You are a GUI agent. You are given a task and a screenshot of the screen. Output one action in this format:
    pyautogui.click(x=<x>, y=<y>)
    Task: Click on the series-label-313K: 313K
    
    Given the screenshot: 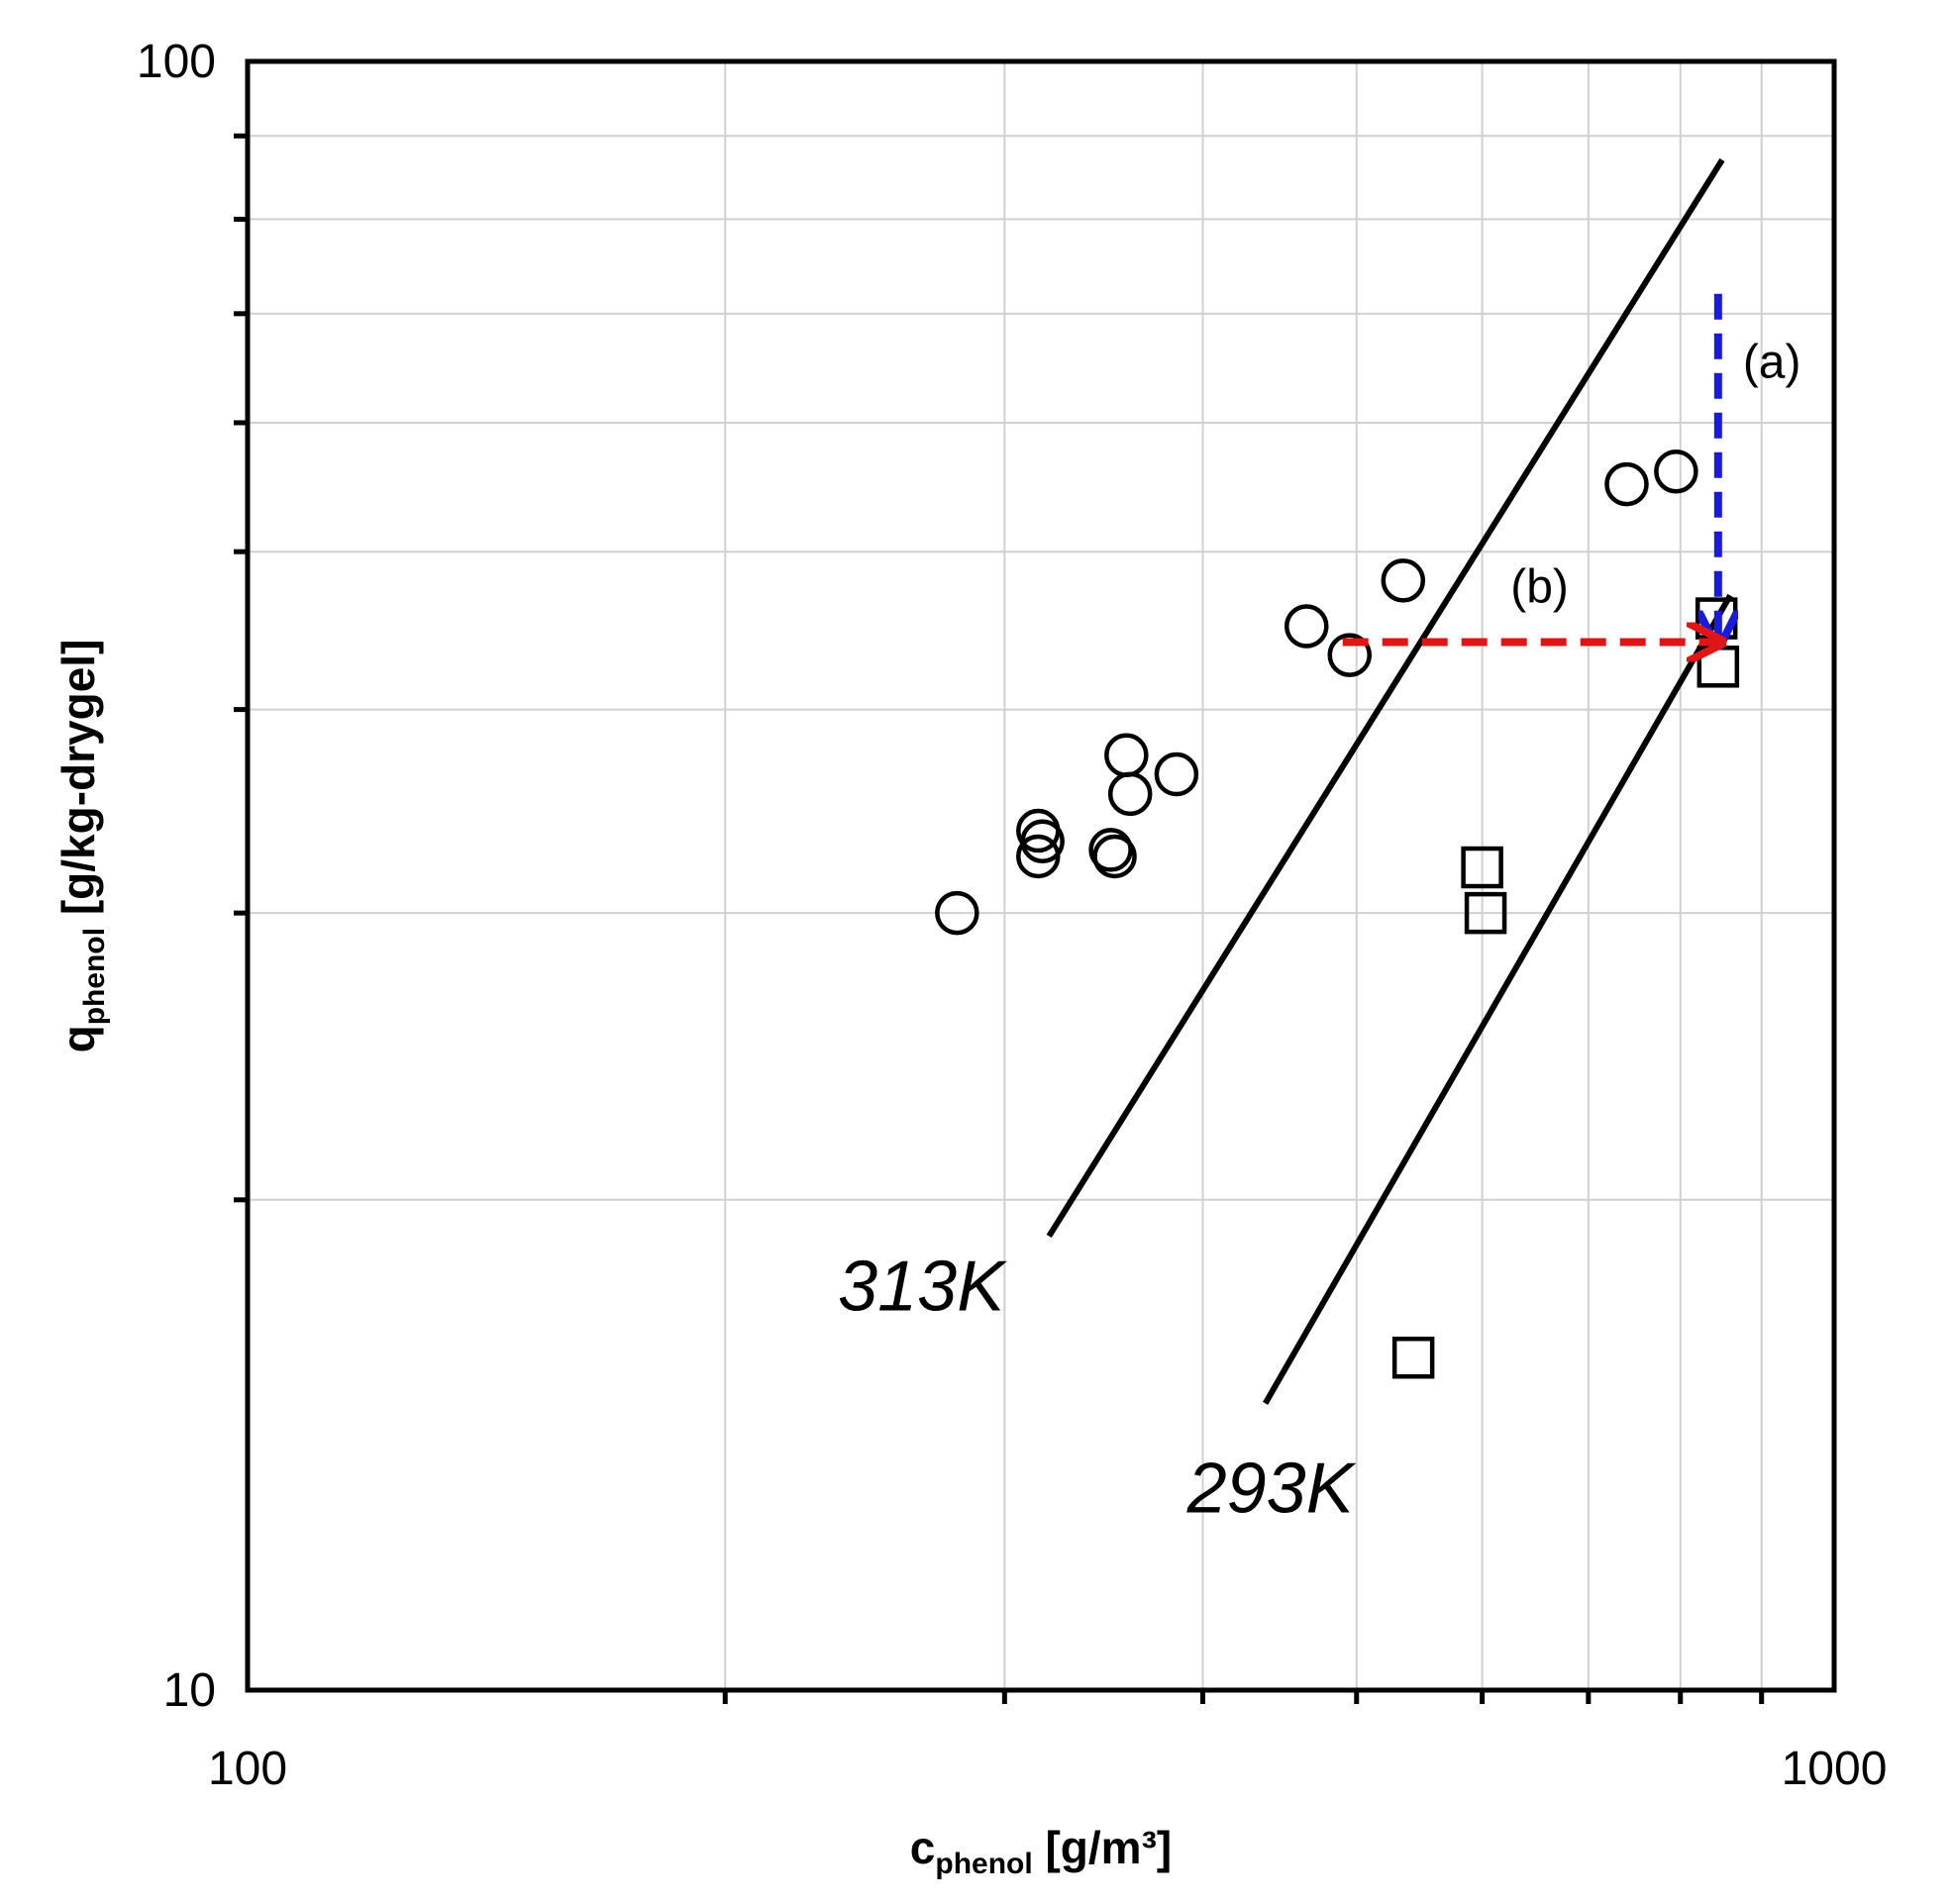 What is the action you would take?
    pyautogui.click(x=923, y=1286)
    